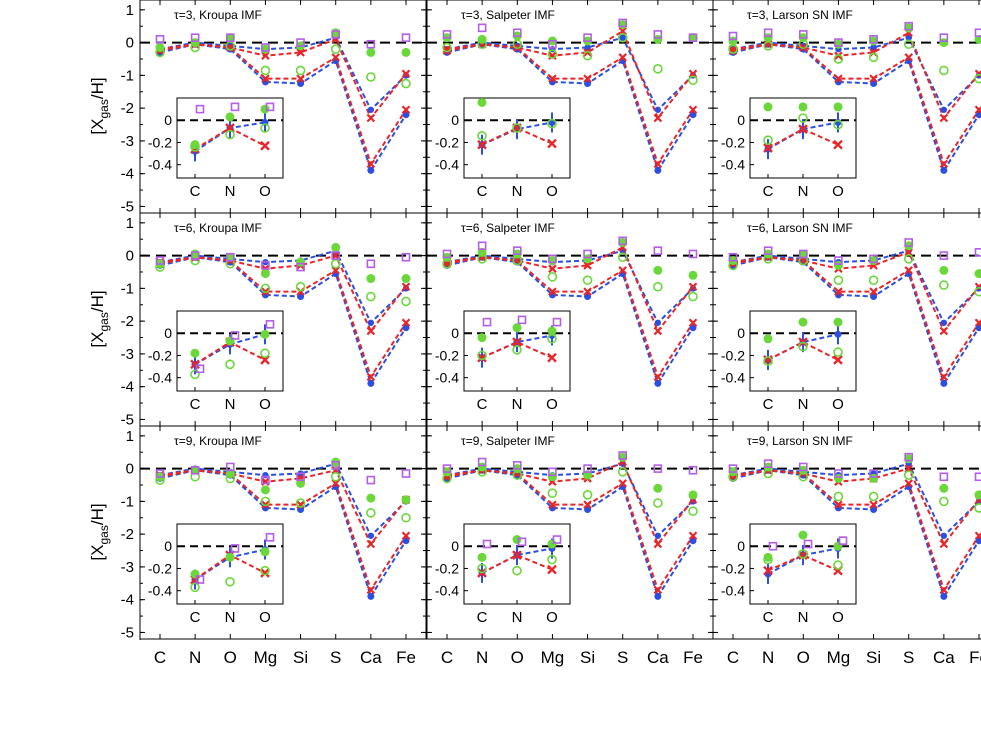 The width and height of the screenshot is (981, 736). I want to click on inset-obs-blue-point, so click(838, 334).